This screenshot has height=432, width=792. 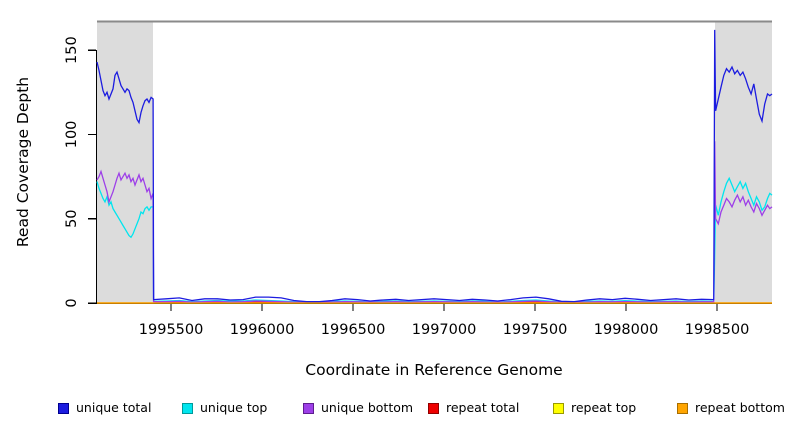 I want to click on legend-item-repeat-total: repeat total, so click(x=473, y=408).